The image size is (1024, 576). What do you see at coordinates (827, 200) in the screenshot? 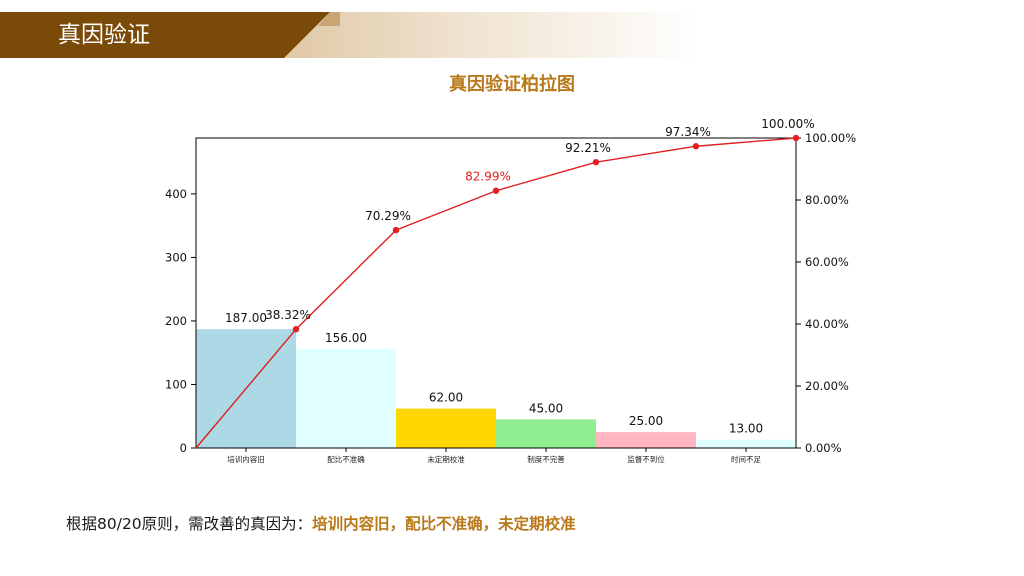
I see `right-axis-tick-label: 80.00%` at bounding box center [827, 200].